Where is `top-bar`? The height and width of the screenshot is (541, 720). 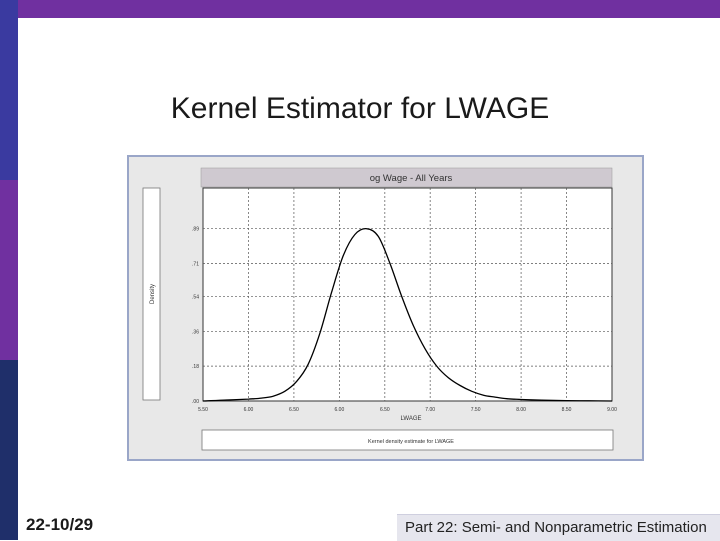 top-bar is located at coordinates (360, 9).